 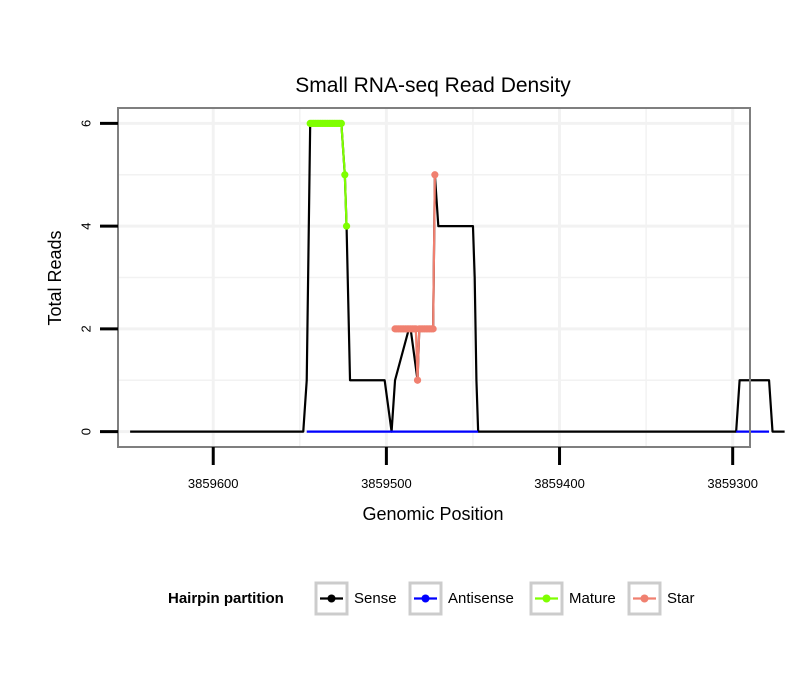 What do you see at coordinates (55, 277) in the screenshot?
I see `y-axis-label: Total Reads` at bounding box center [55, 277].